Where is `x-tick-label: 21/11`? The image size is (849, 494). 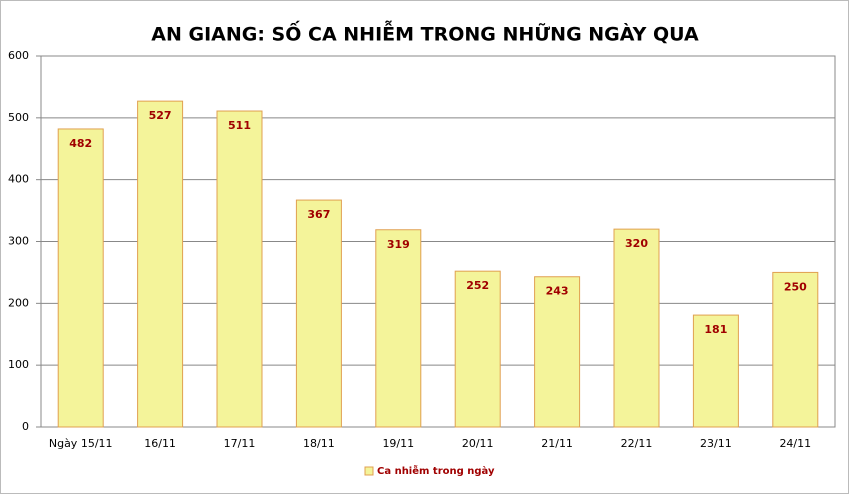 x-tick-label: 21/11 is located at coordinates (557, 443).